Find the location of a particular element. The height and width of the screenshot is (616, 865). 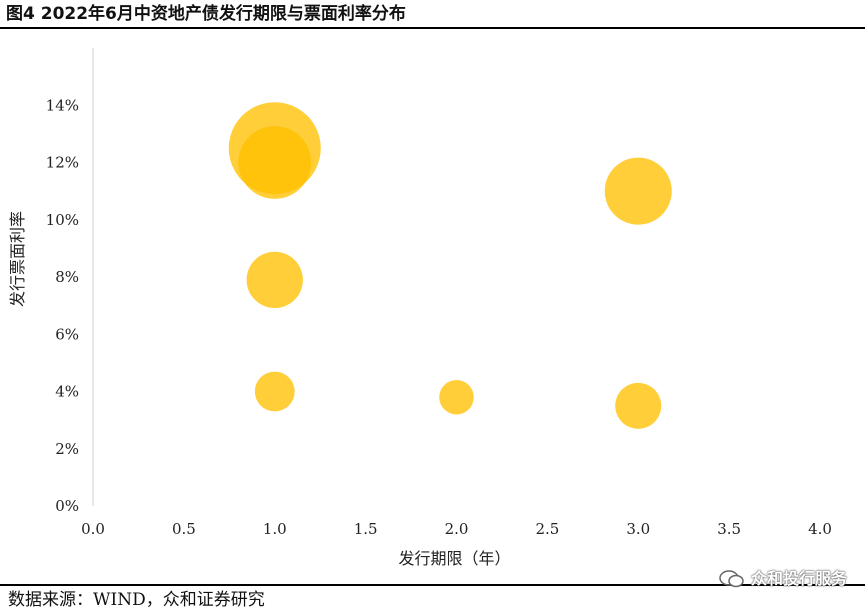

wechat-icon is located at coordinates (731, 579).